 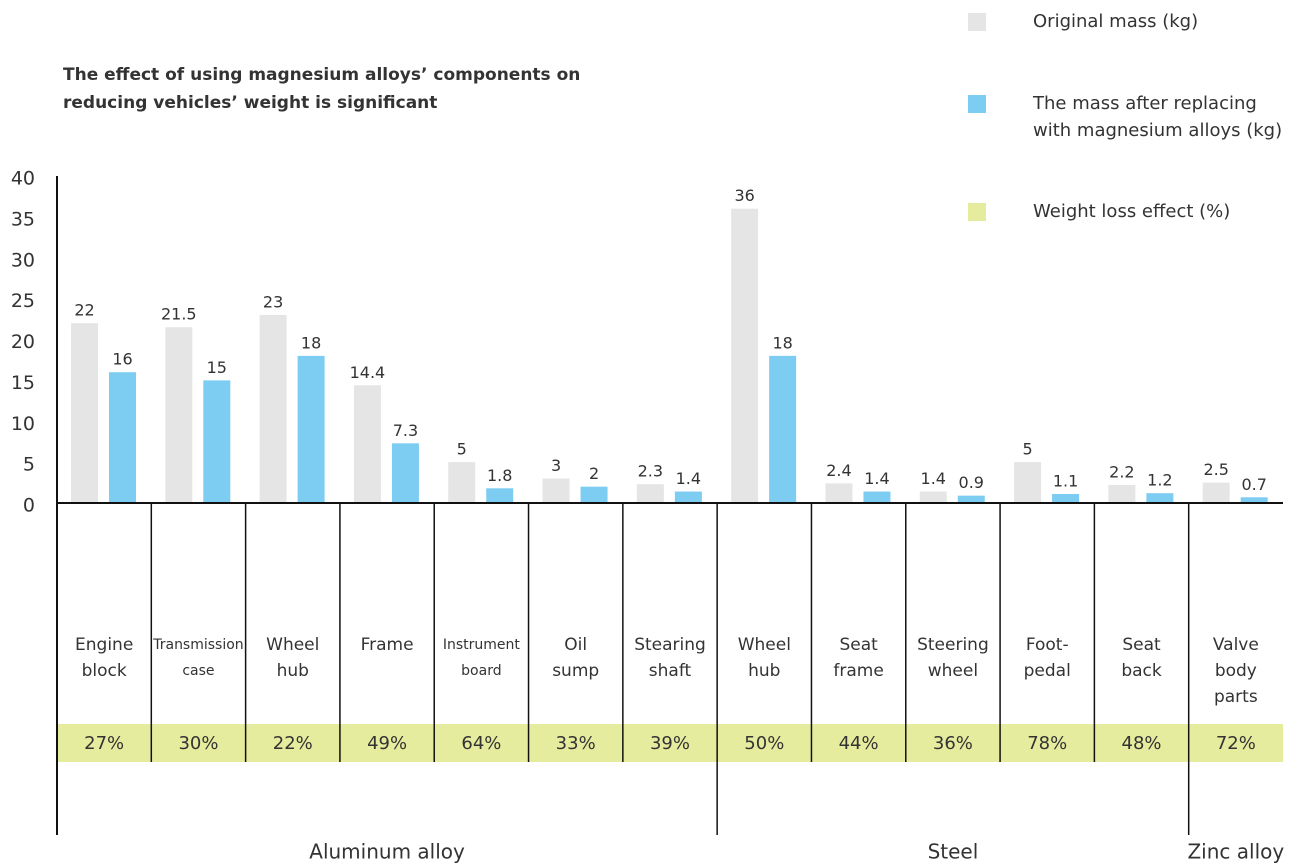 I want to click on x-tick-label: Seat back, so click(x=1141, y=658).